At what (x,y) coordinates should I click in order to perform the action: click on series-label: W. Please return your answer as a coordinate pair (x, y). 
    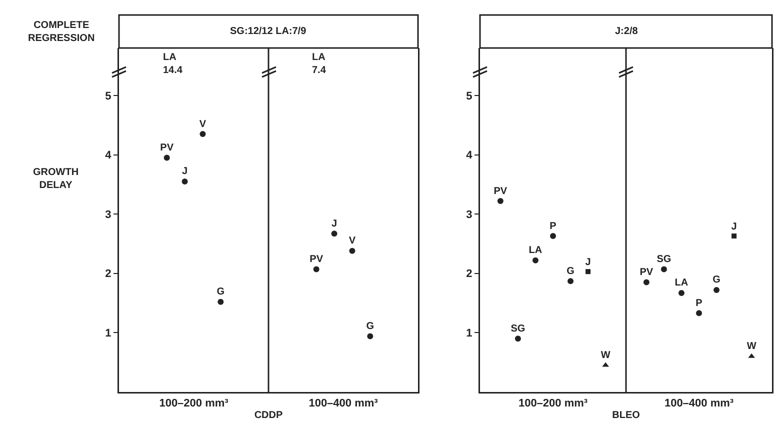
    Looking at the image, I should click on (605, 356).